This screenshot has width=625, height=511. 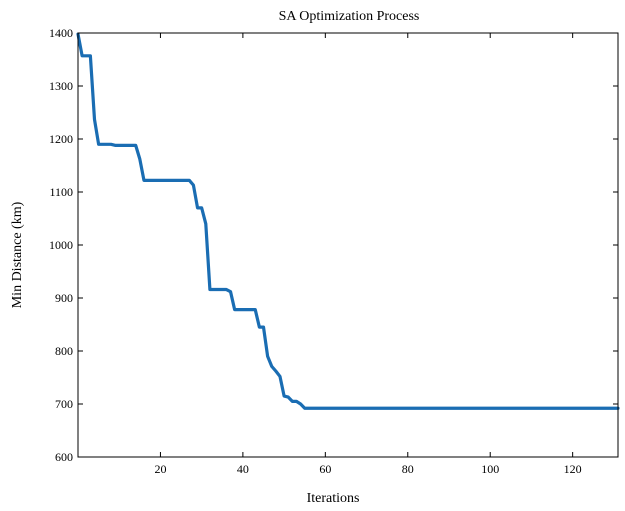 What do you see at coordinates (64, 298) in the screenshot?
I see `y-tick-label: 900` at bounding box center [64, 298].